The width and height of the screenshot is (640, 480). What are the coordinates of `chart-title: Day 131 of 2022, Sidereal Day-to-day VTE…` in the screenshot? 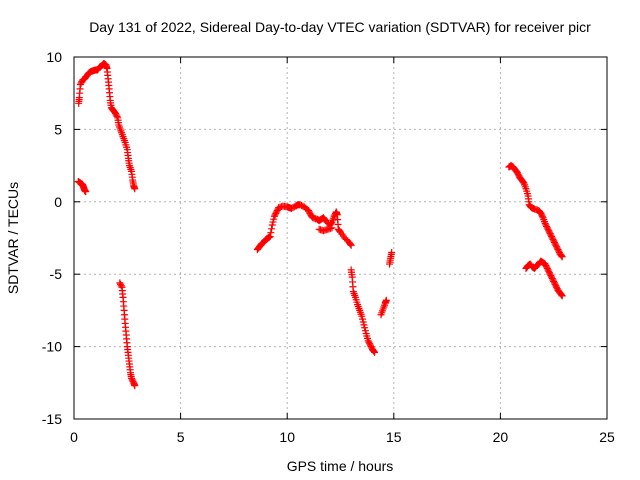 It's located at (340, 27).